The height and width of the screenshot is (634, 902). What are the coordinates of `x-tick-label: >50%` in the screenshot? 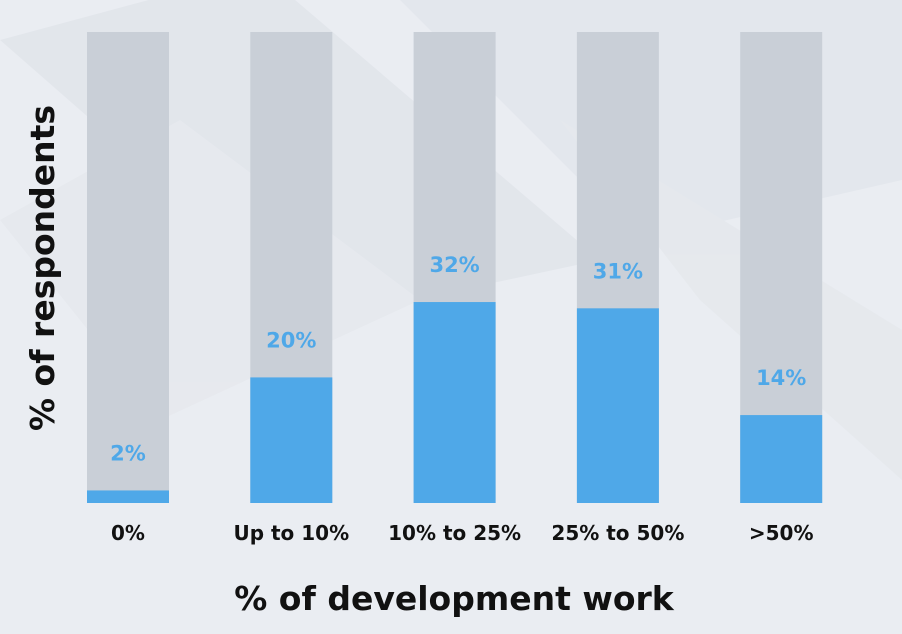 It's located at (781, 533).